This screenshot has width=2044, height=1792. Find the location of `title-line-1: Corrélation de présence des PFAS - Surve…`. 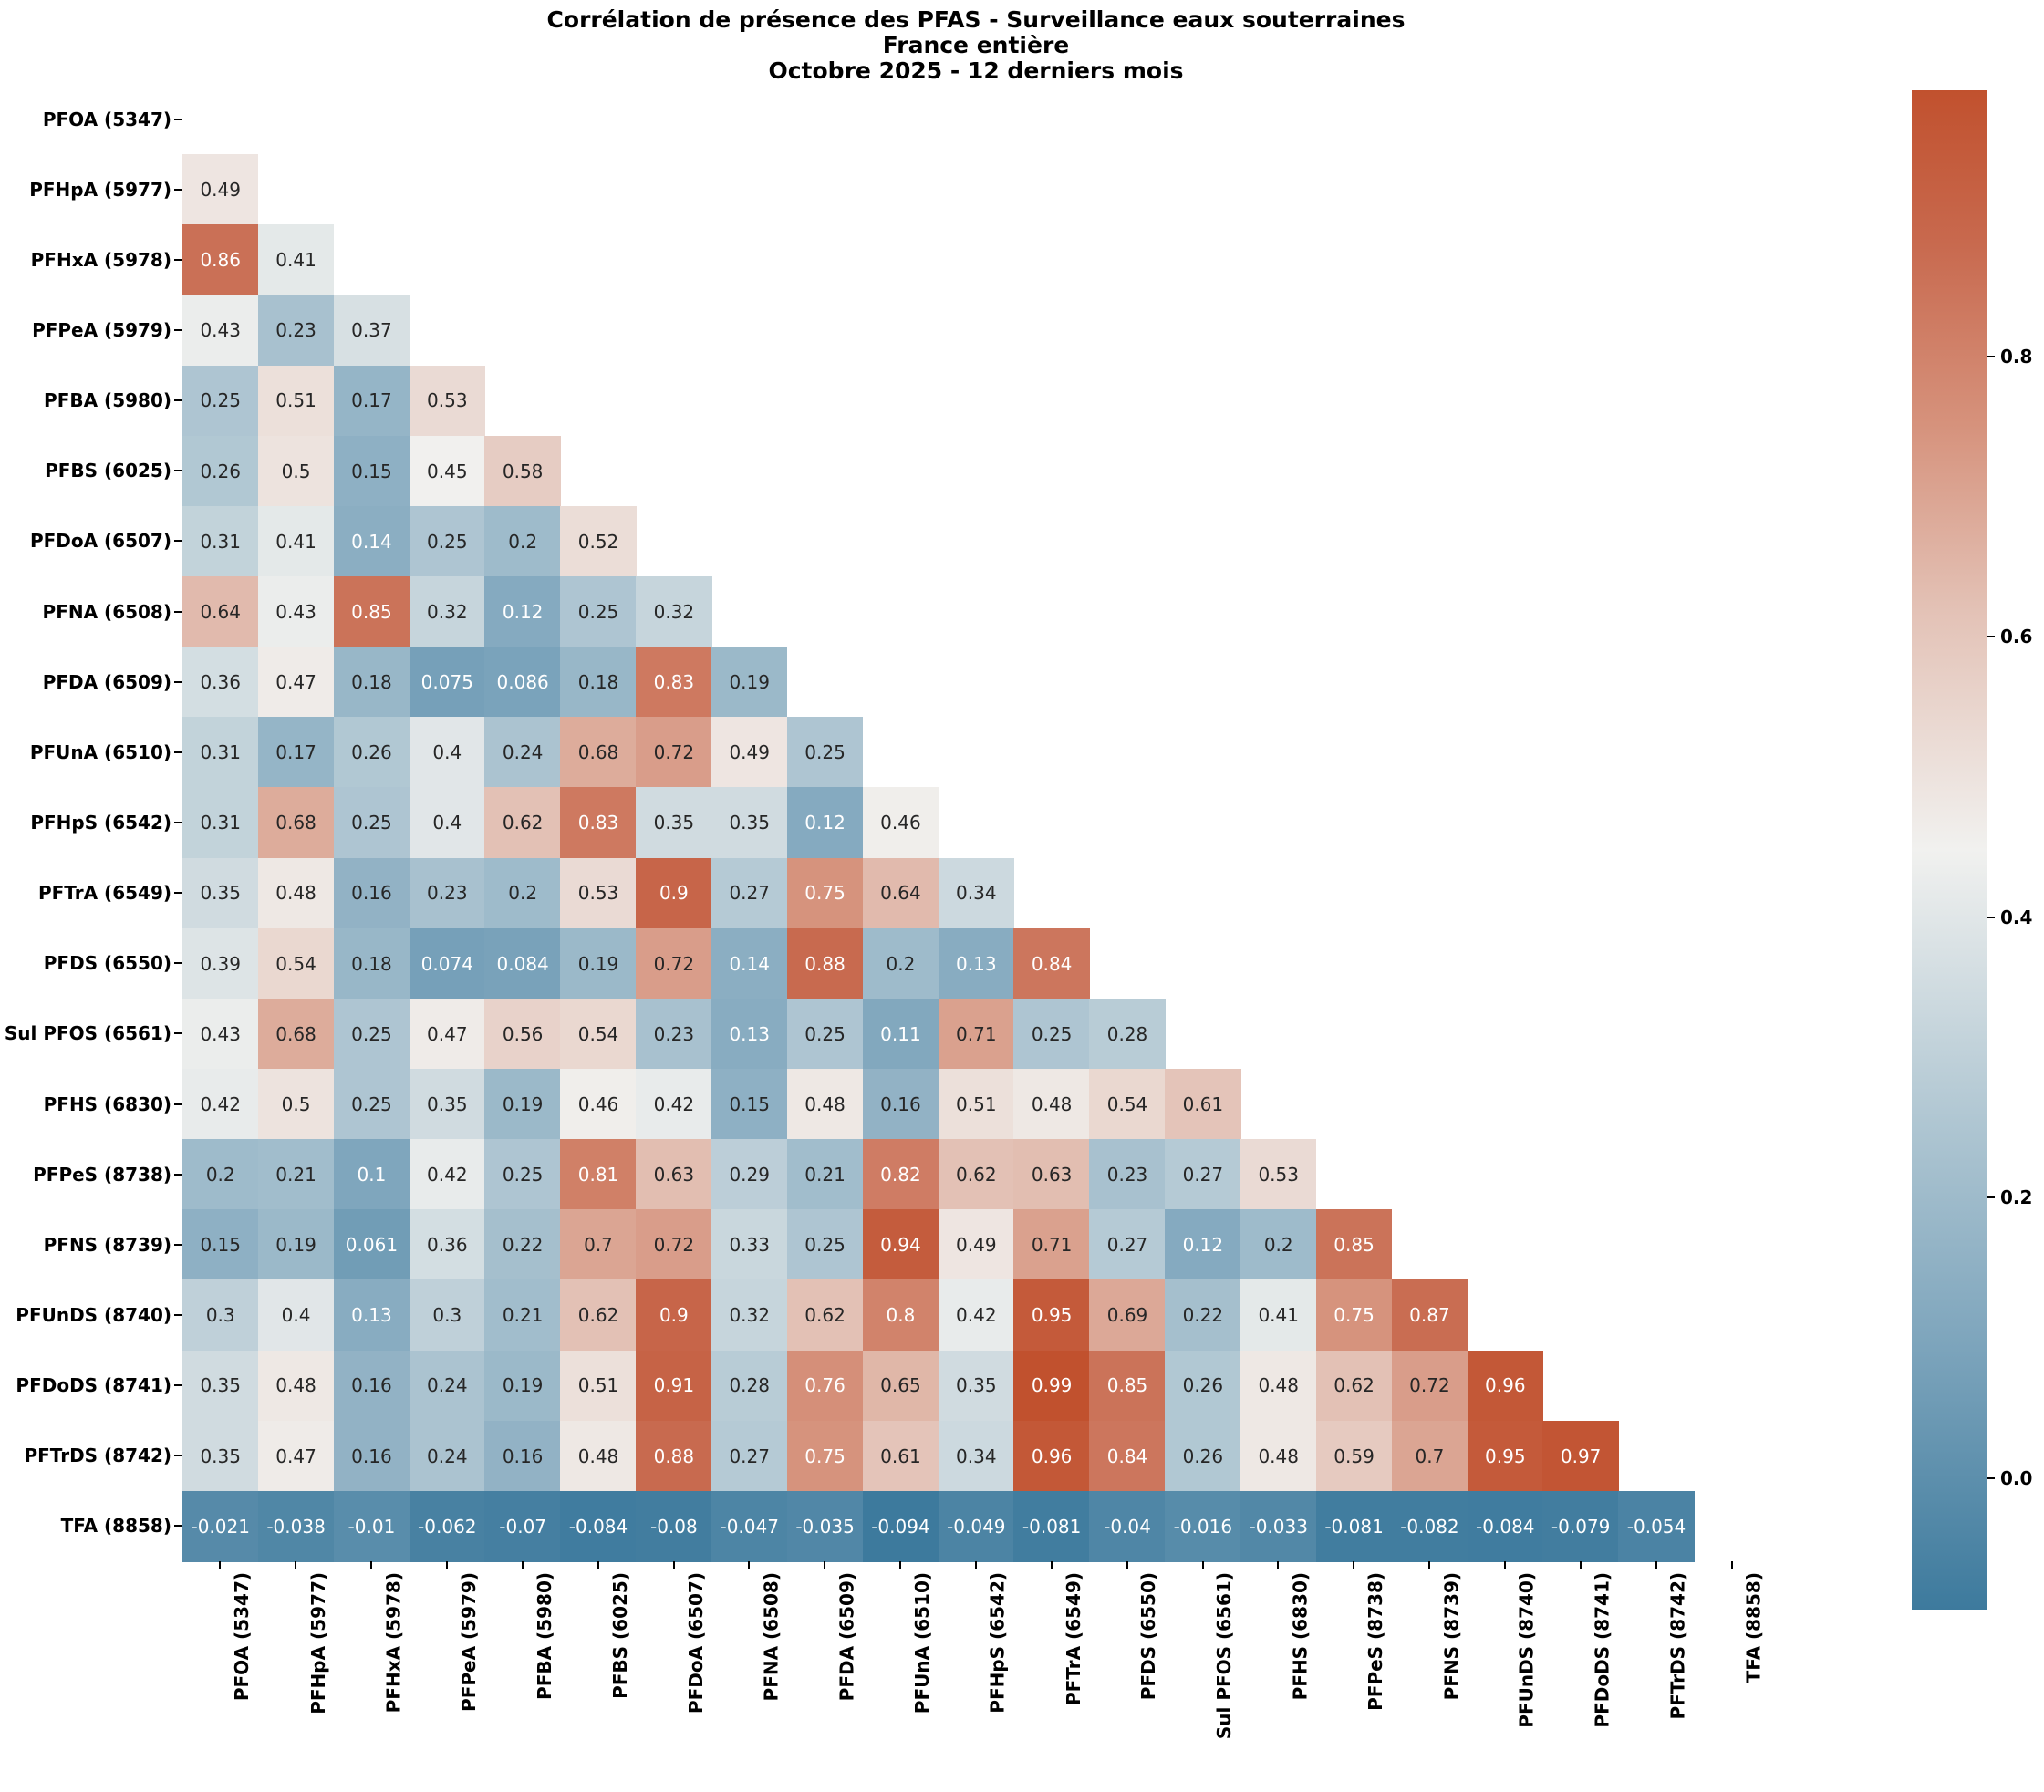

title-line-1: Corrélation de présence des PFAS - Surve… is located at coordinates (976, 19).